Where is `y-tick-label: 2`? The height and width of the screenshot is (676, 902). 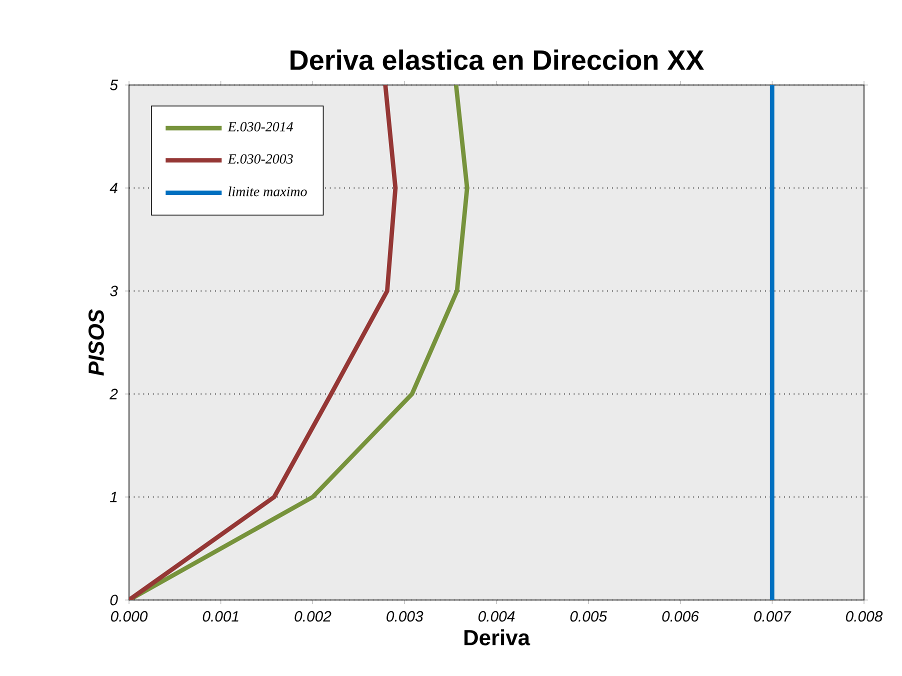
y-tick-label: 2 is located at coordinates (114, 394).